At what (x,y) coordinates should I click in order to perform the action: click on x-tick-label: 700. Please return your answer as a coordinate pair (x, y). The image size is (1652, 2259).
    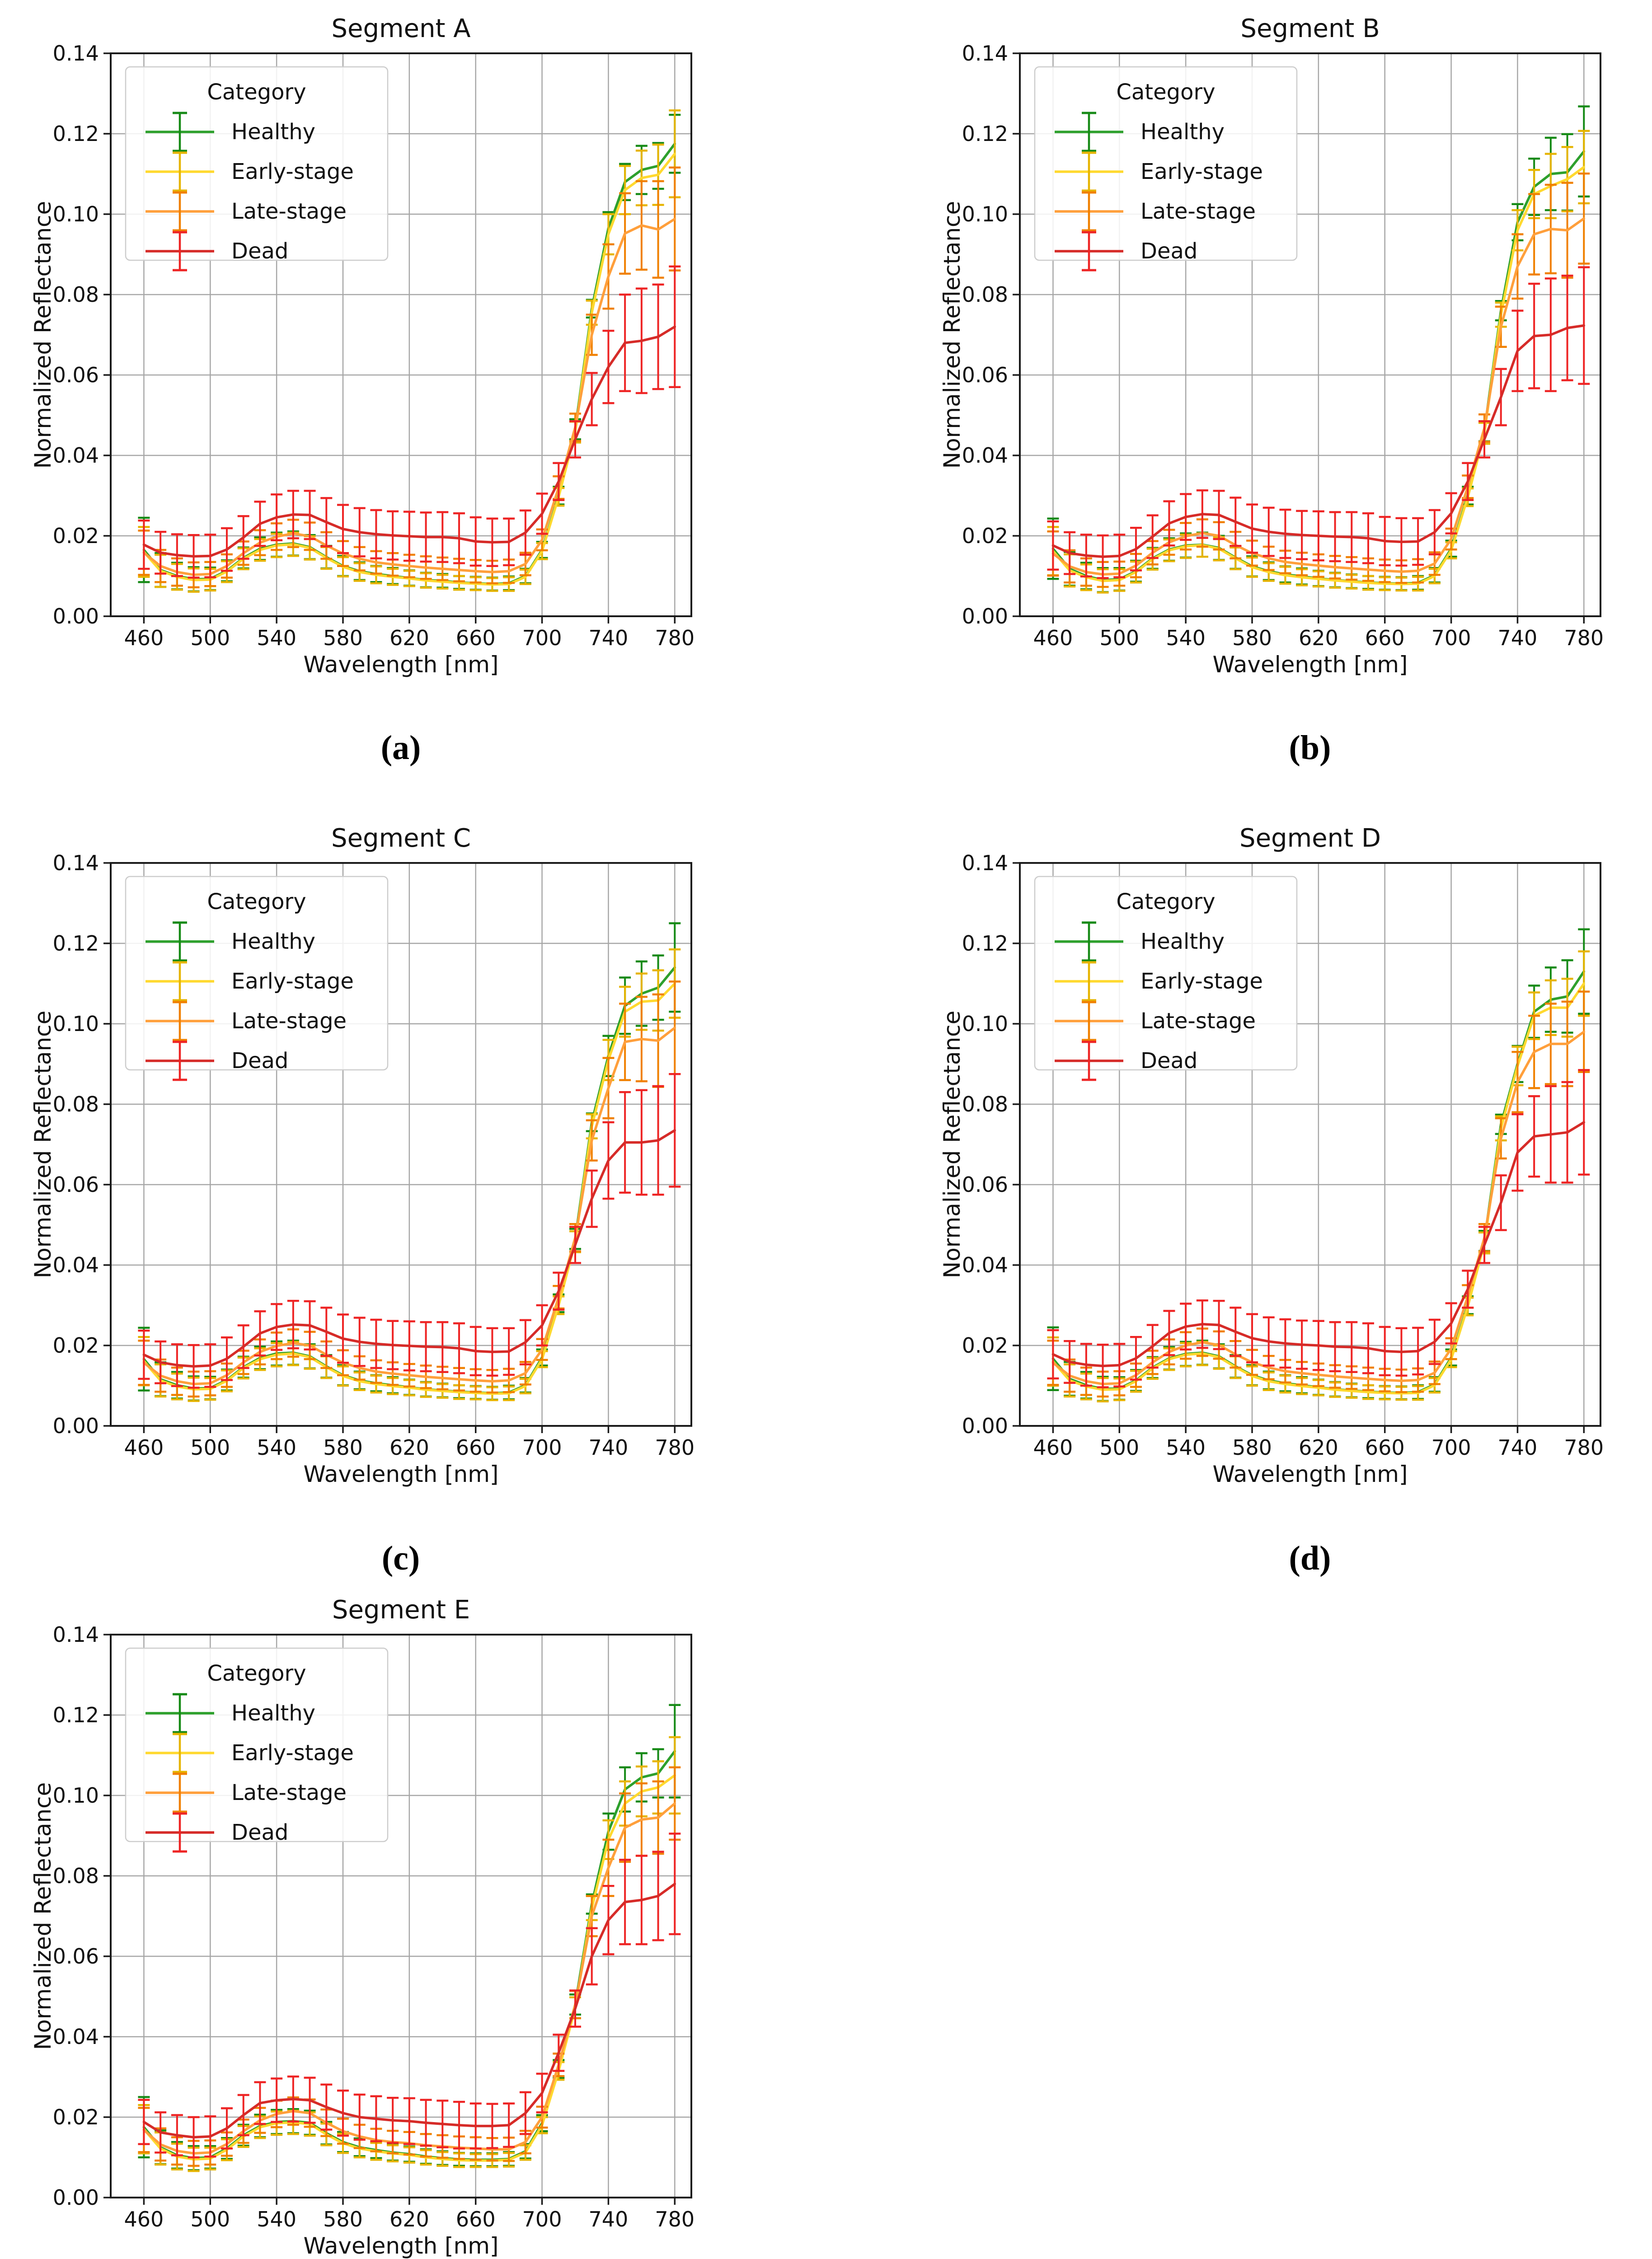
    Looking at the image, I should click on (542, 2219).